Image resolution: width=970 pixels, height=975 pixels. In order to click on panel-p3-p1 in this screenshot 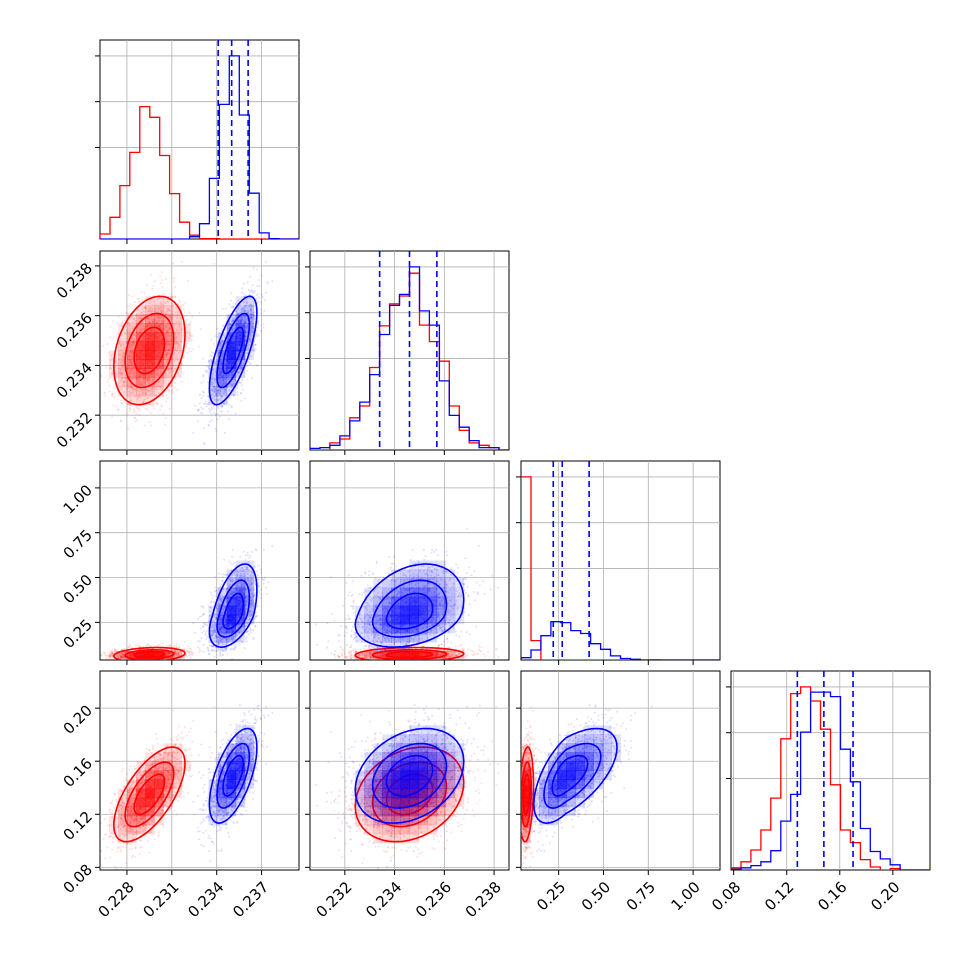, I will do `click(196, 572)`.